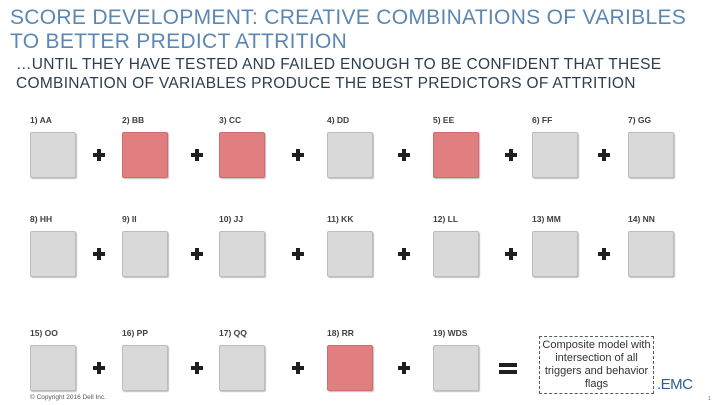  Describe the element at coordinates (444, 120) in the screenshot. I see `variable-label: 5) EE` at that location.